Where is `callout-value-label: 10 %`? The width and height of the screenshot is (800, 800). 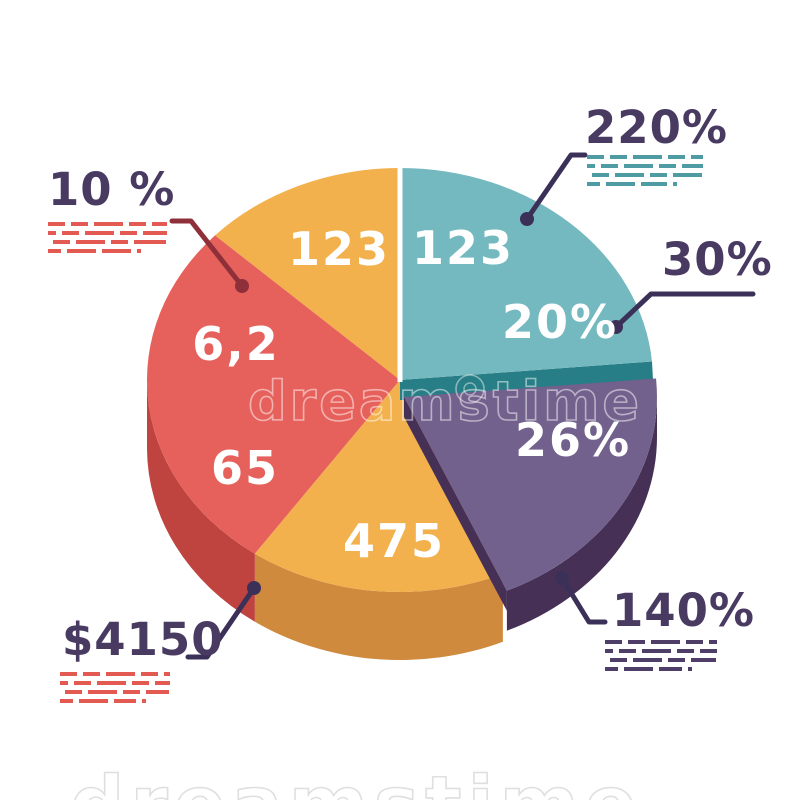
callout-value-label: 10 % is located at coordinates (112, 189).